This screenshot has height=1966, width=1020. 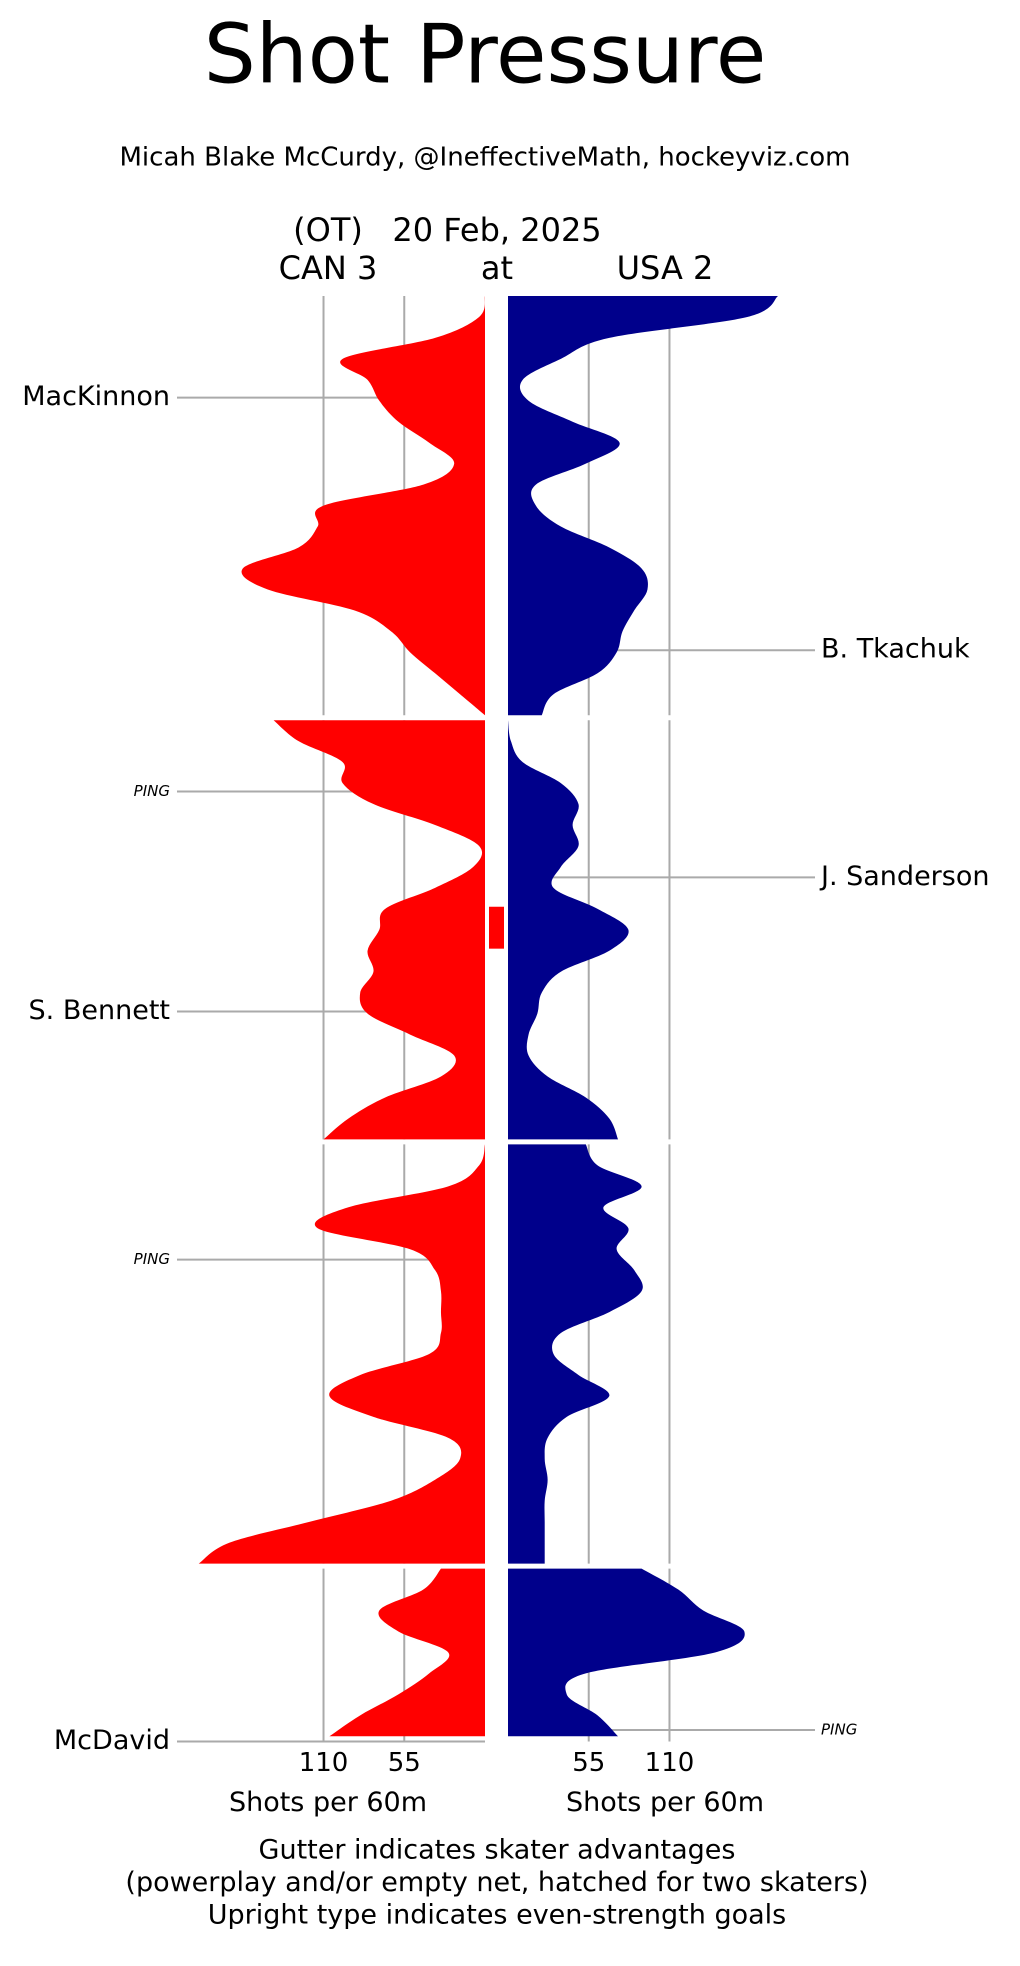 I want to click on goal-label: B. Tkachuk, so click(x=895, y=649).